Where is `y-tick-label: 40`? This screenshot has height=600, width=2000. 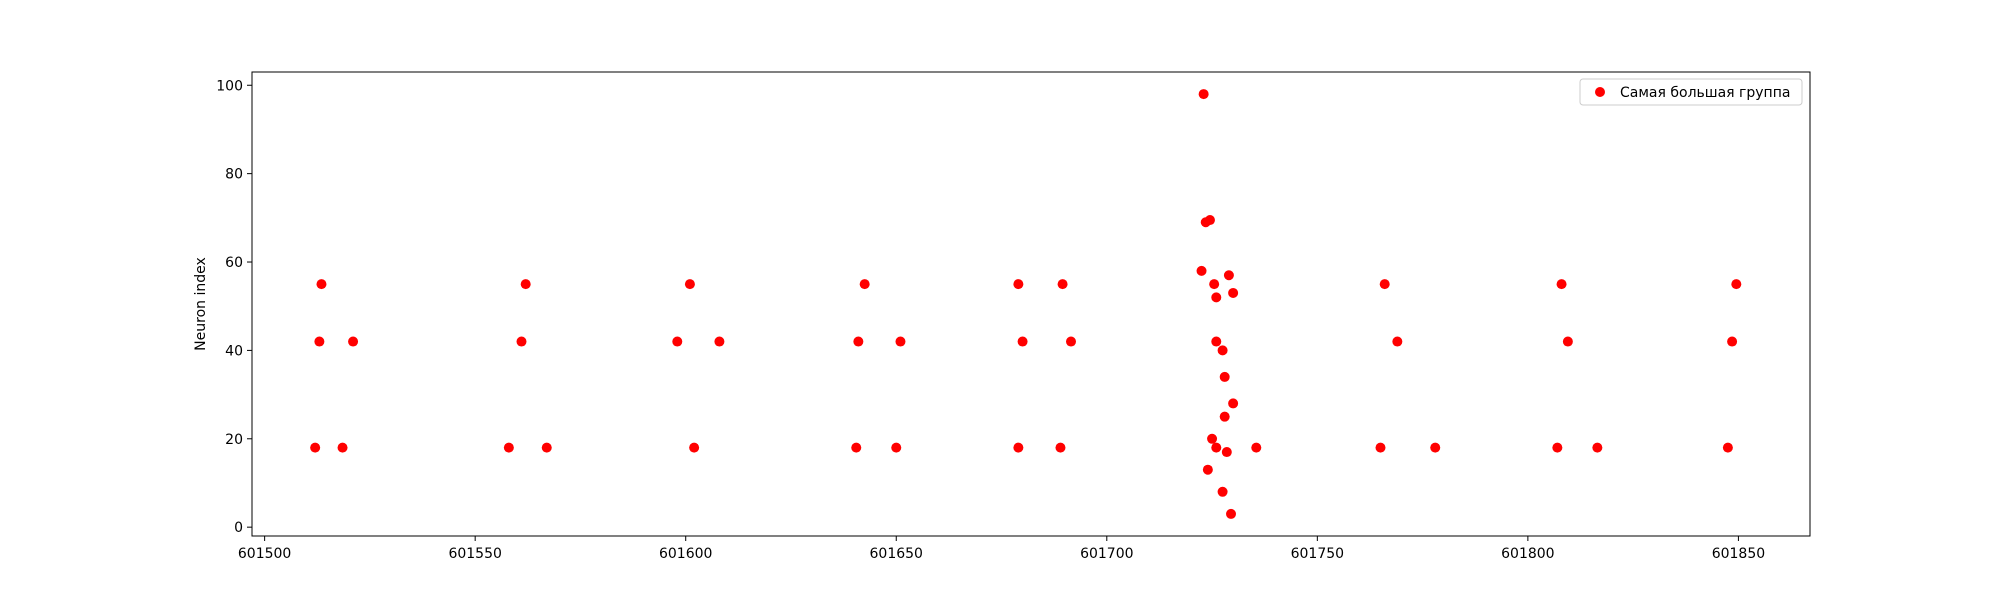
y-tick-label: 40 is located at coordinates (234, 351).